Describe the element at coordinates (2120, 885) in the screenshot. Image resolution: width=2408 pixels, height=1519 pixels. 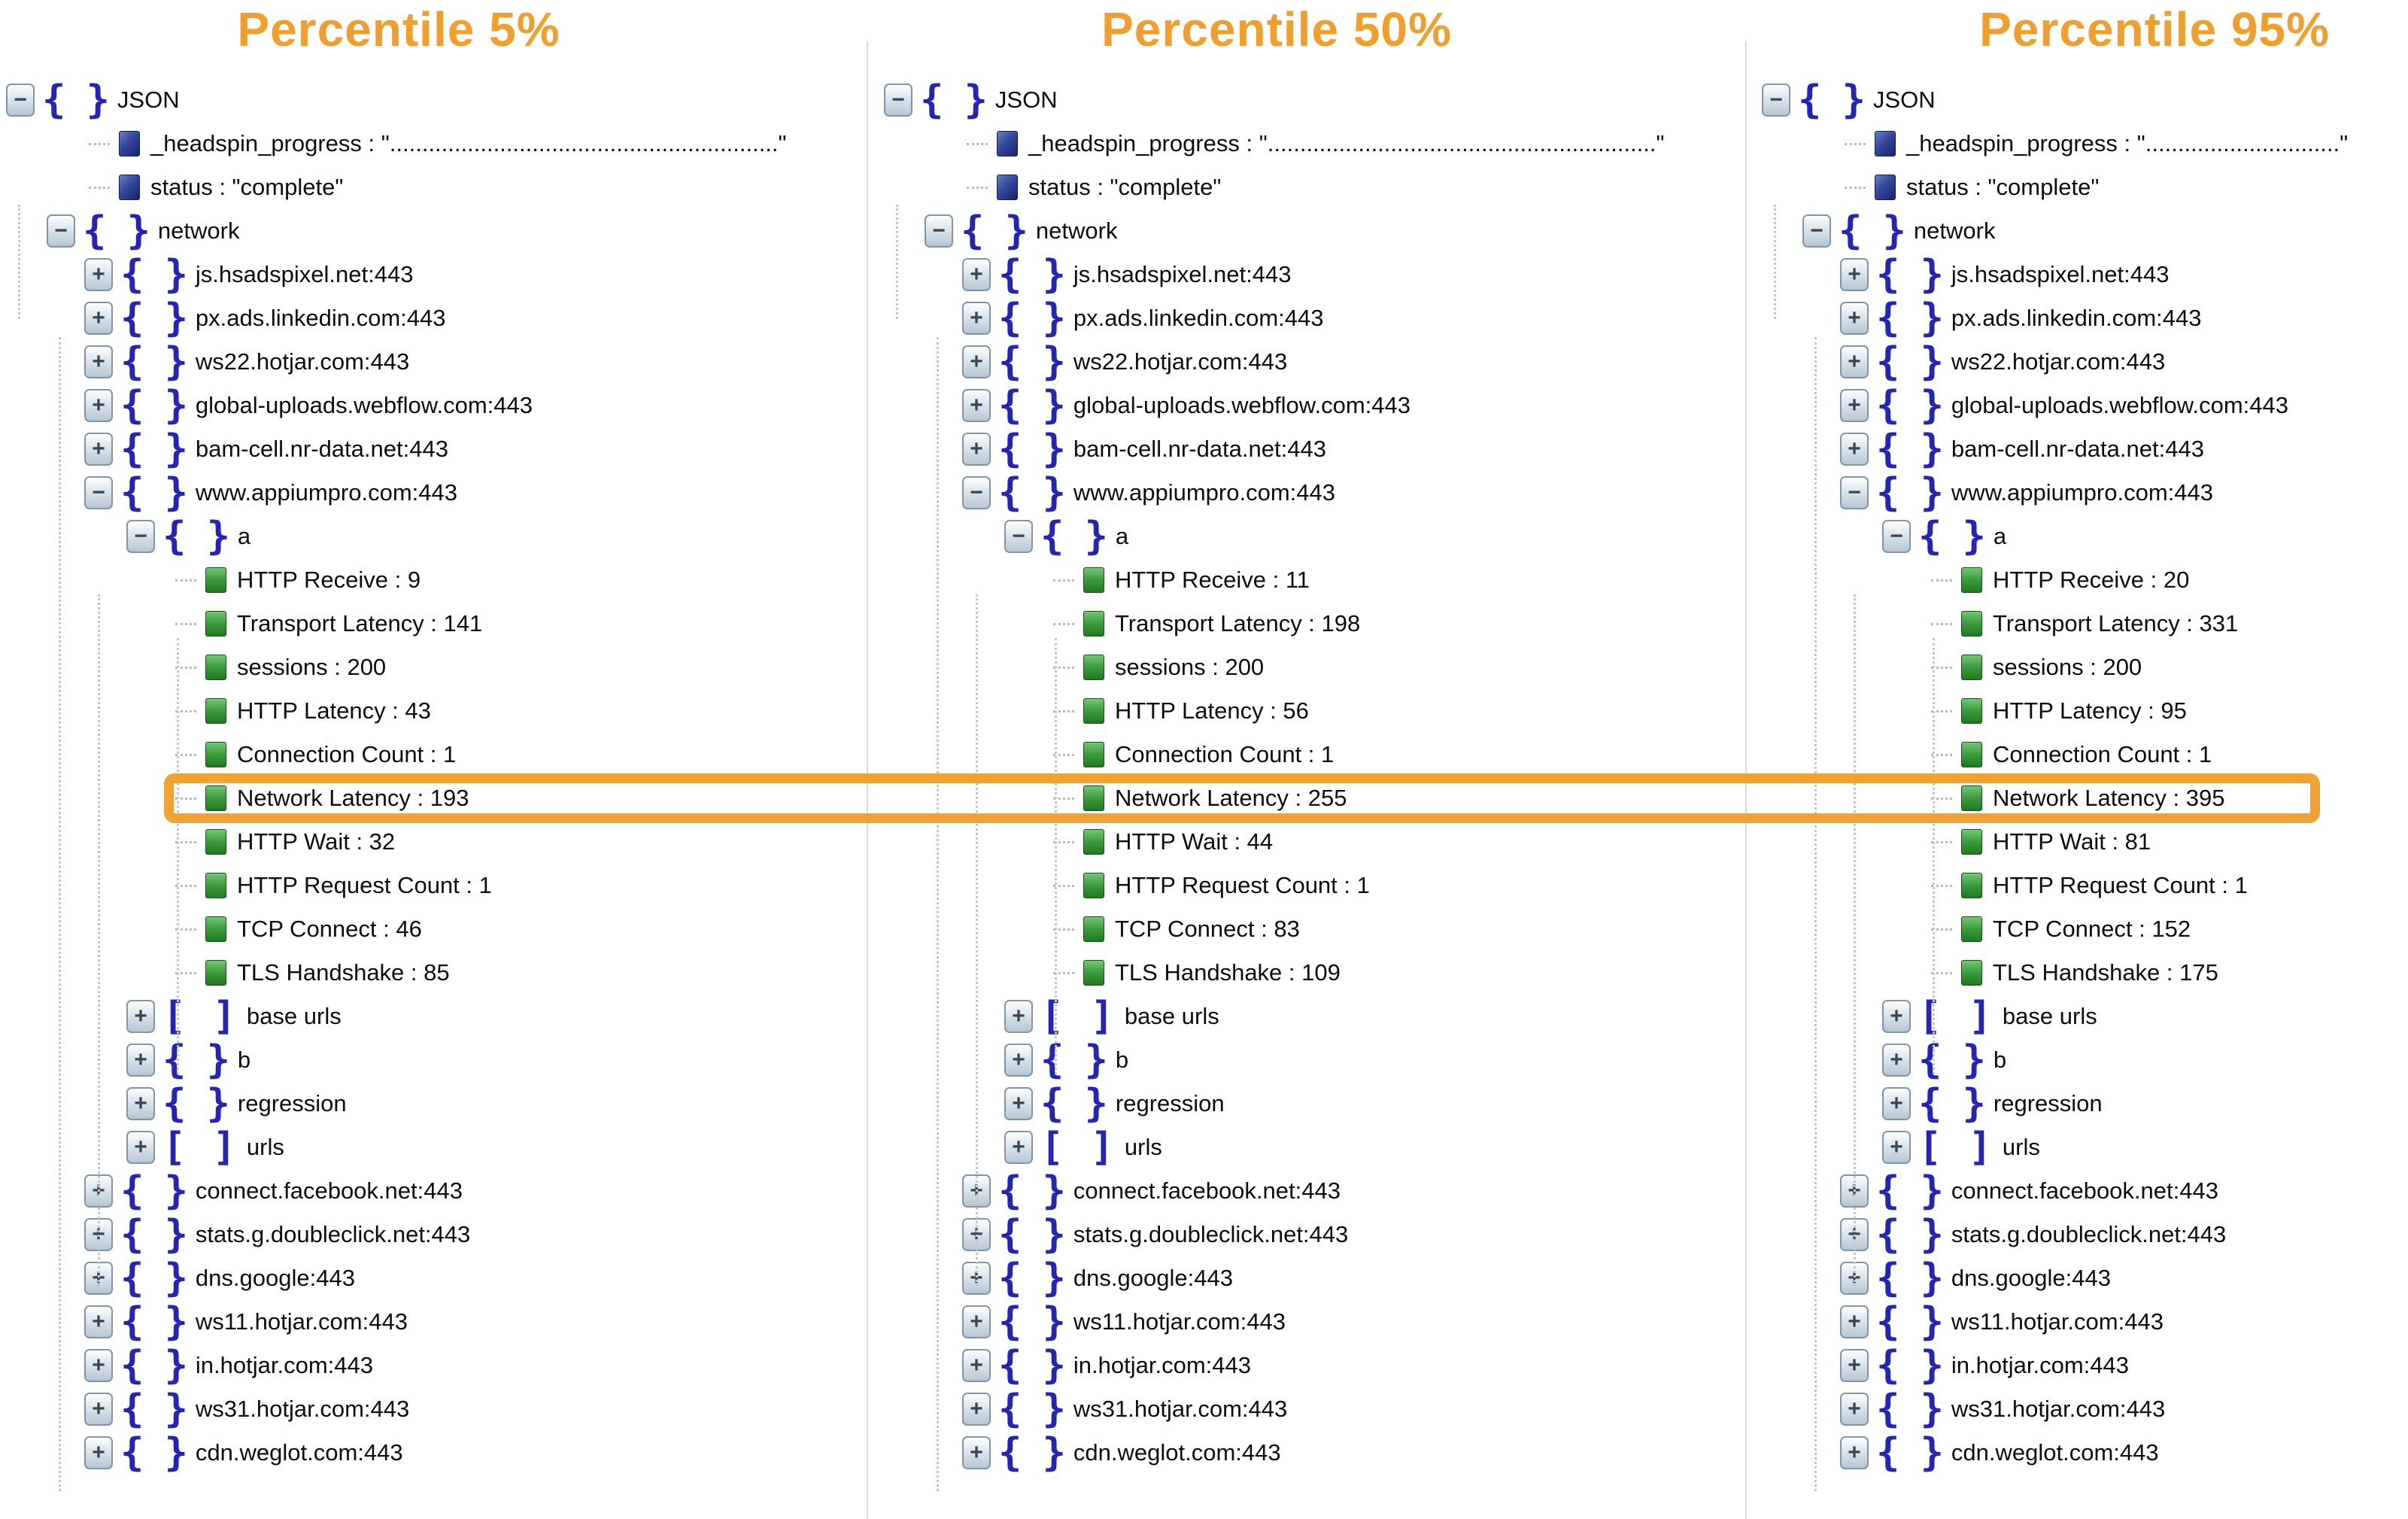
I see `node-label: HTTP Request Count : 1` at that location.